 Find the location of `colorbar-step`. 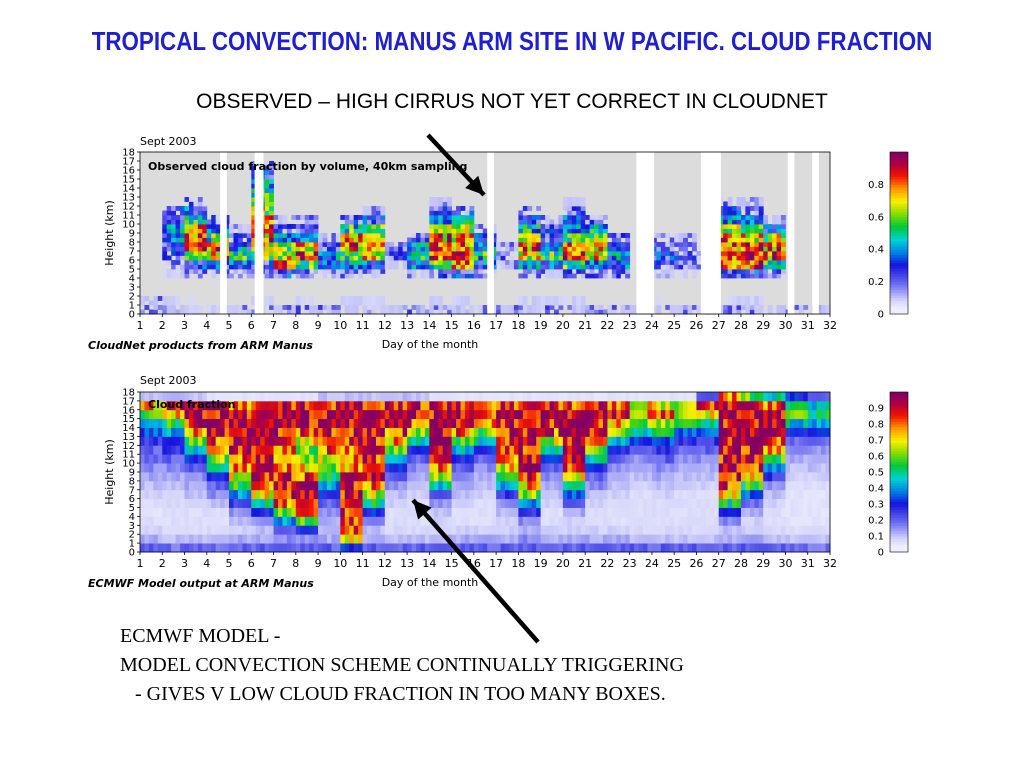

colorbar-step is located at coordinates (899, 256).